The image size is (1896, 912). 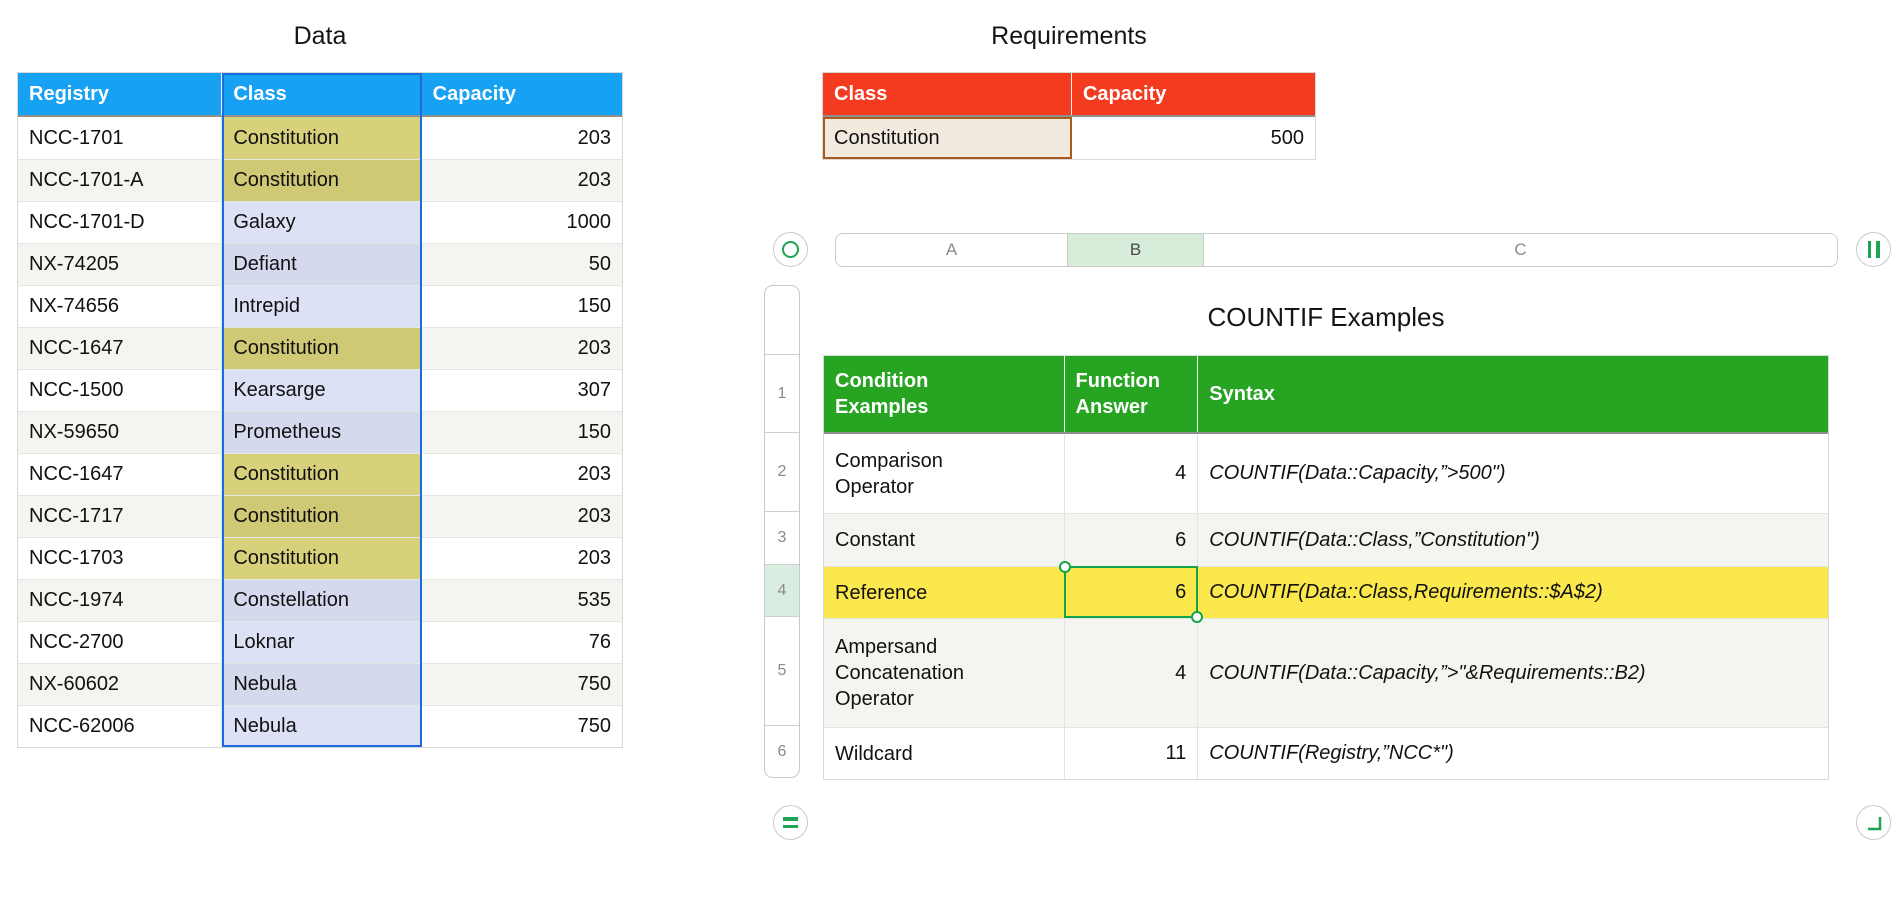 I want to click on cell-class: Galaxy, so click(x=321, y=222).